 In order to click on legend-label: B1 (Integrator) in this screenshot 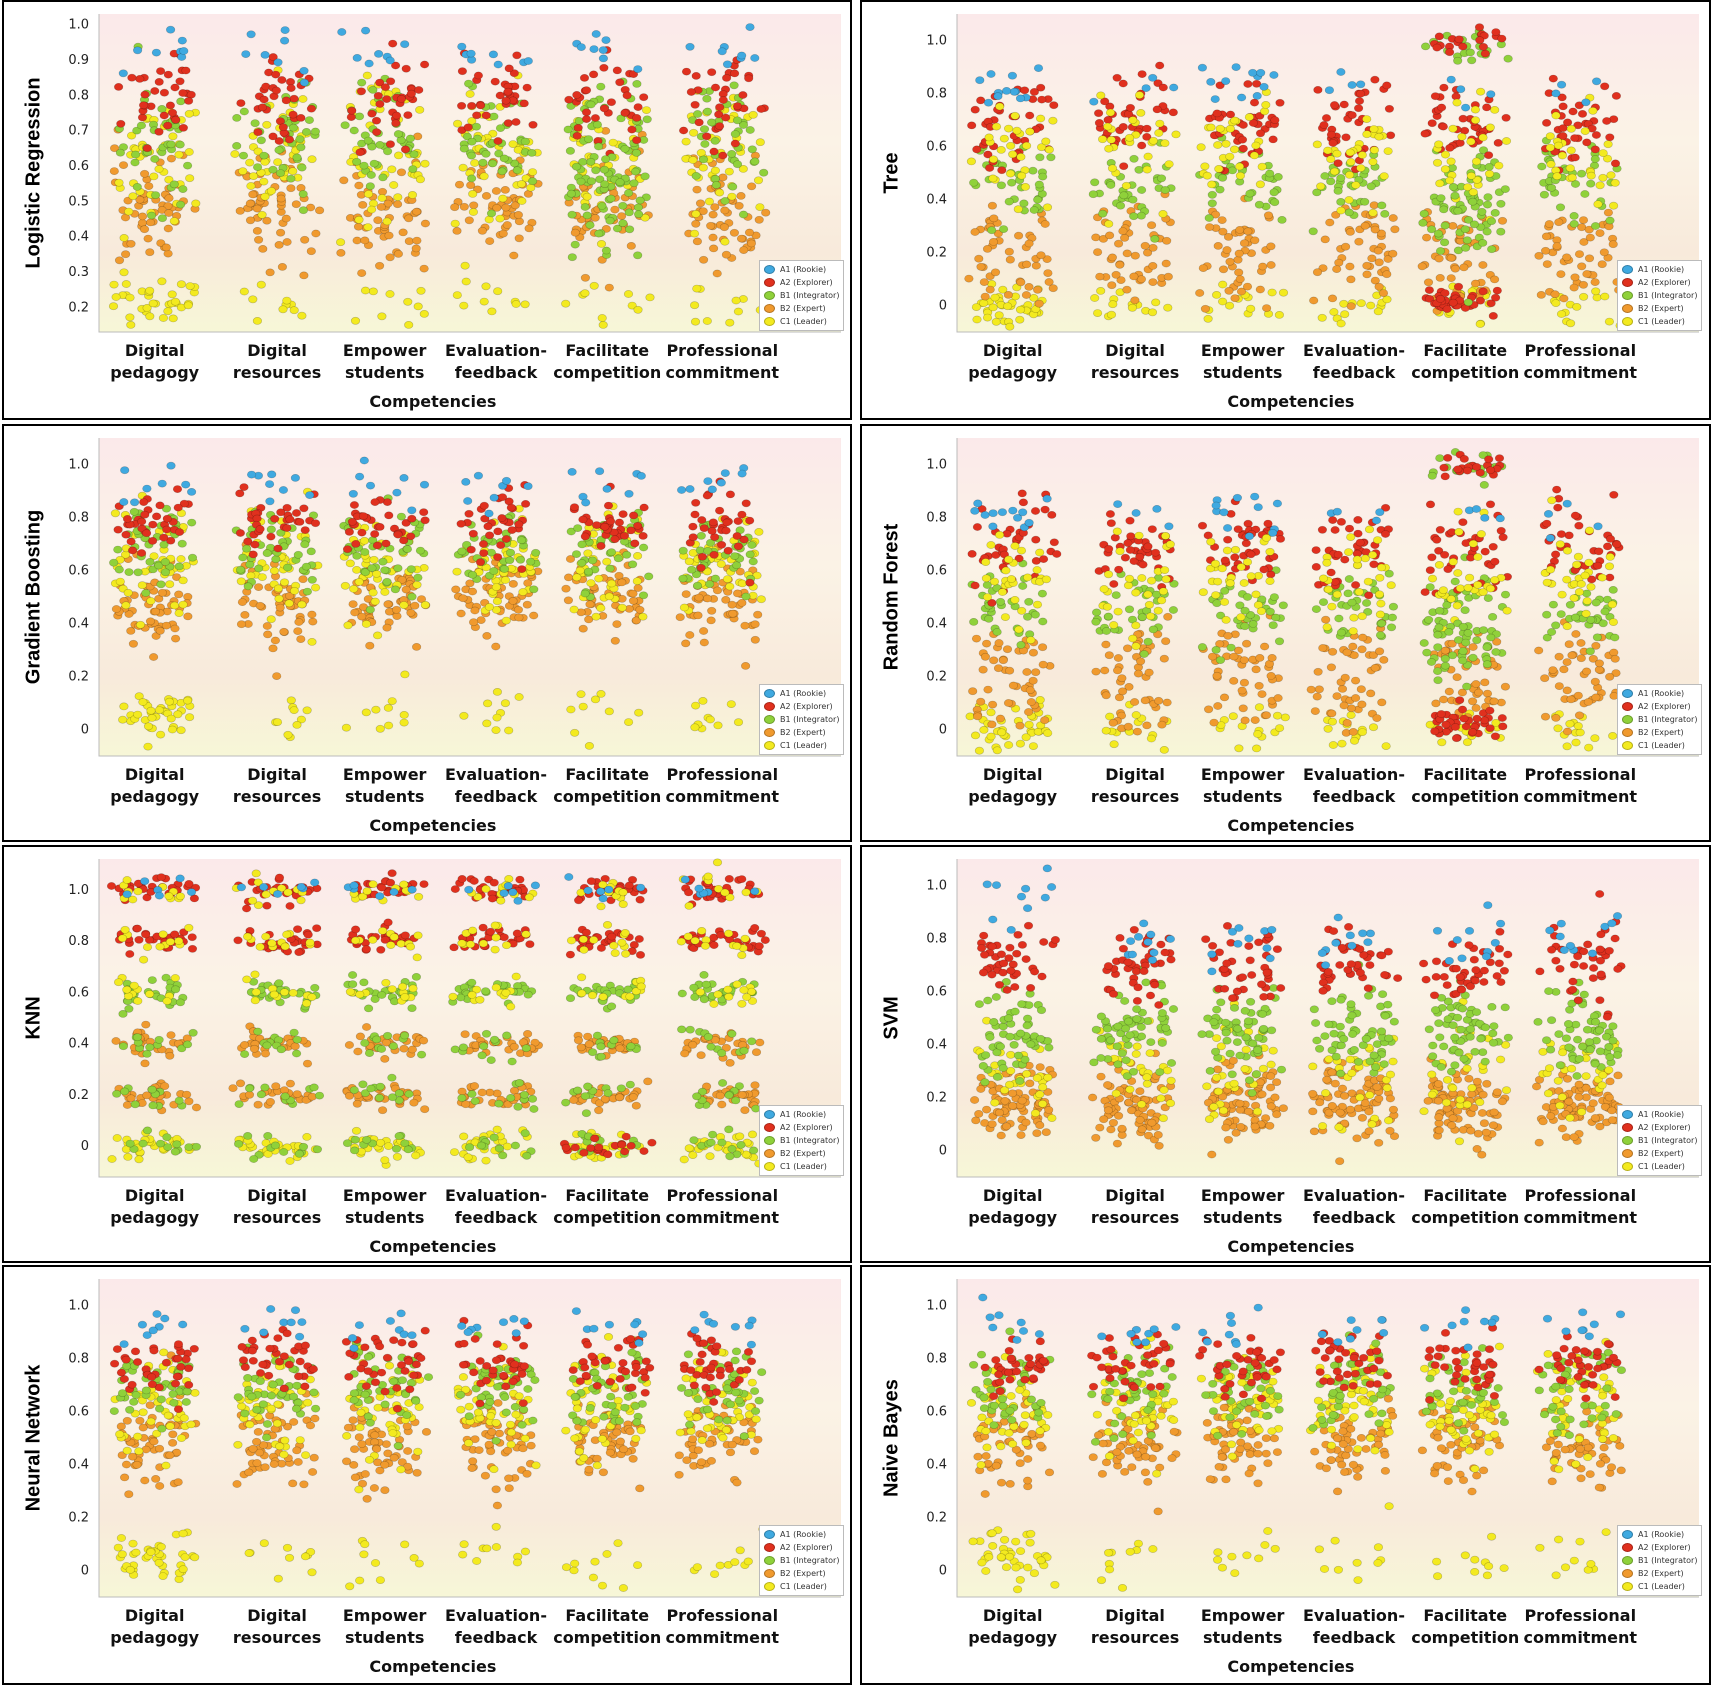, I will do `click(810, 719)`.